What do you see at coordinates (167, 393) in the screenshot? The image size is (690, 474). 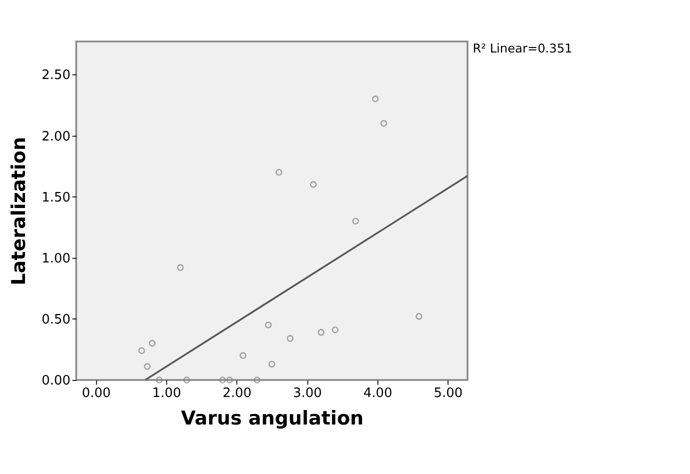 I see `x-tick-label: 1.00` at bounding box center [167, 393].